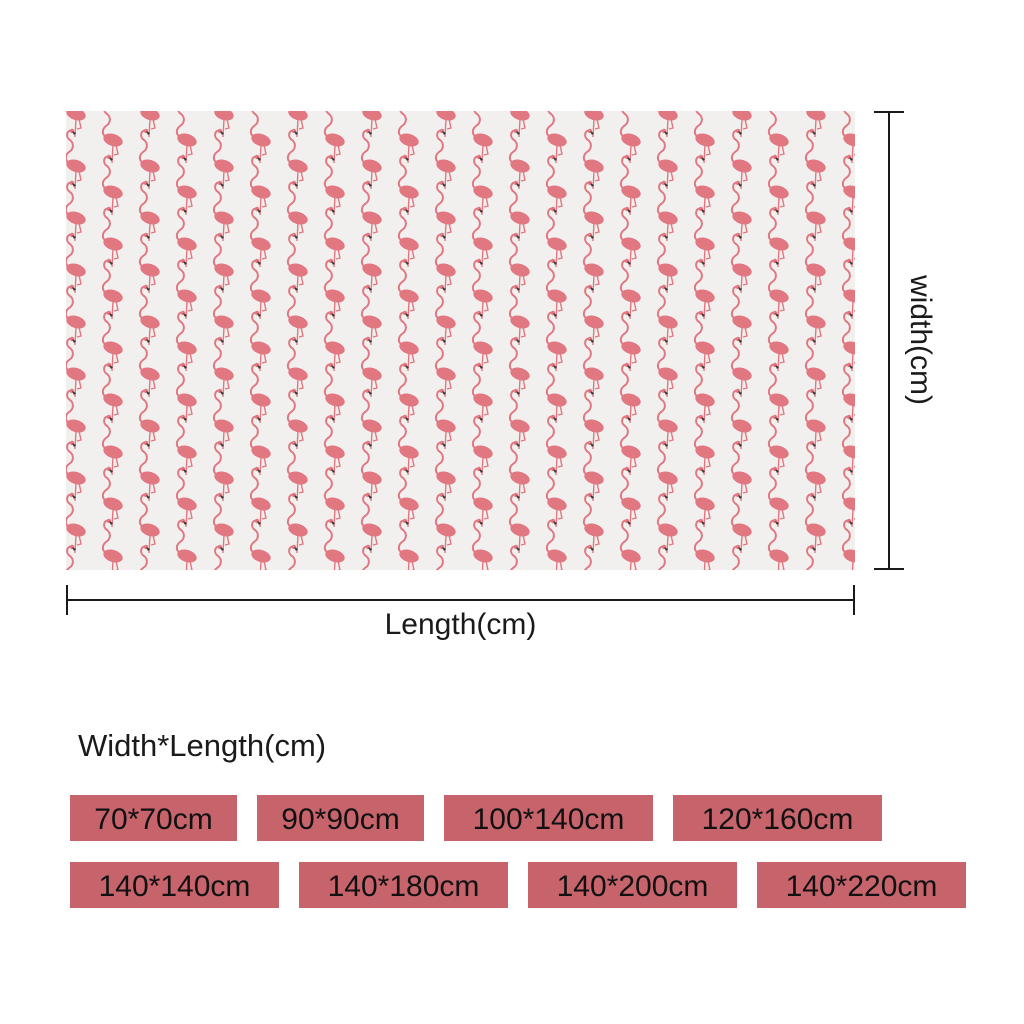  What do you see at coordinates (174, 885) in the screenshot?
I see `size-option-140x140: 140*140cm` at bounding box center [174, 885].